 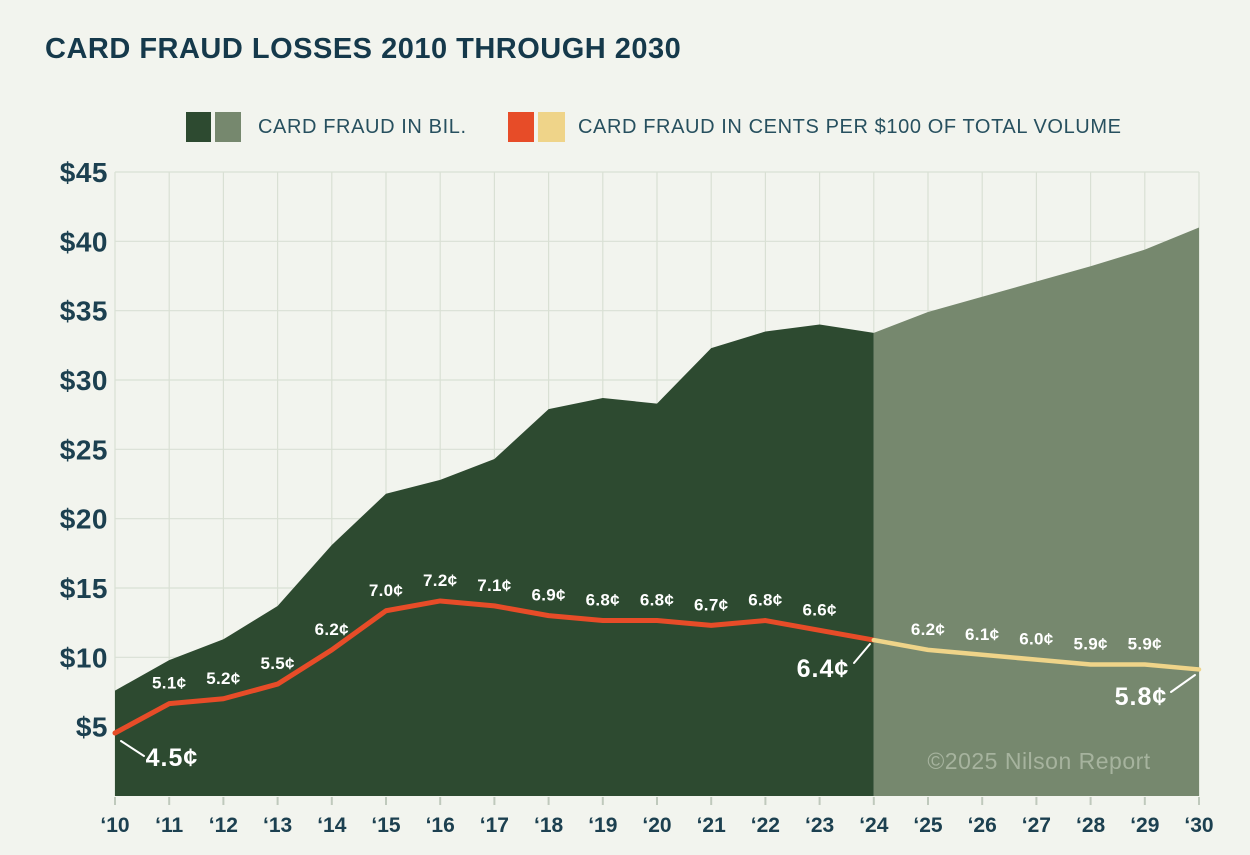 What do you see at coordinates (982, 825) in the screenshot?
I see `x-axis-label: ‘26` at bounding box center [982, 825].